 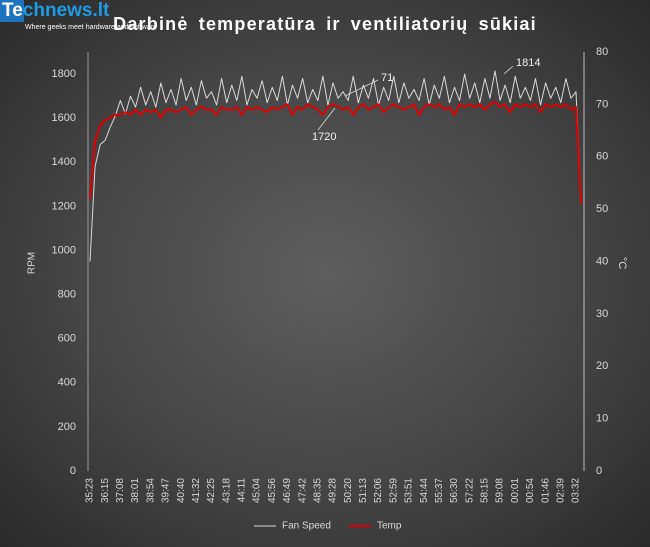 What do you see at coordinates (333, 490) in the screenshot?
I see `x-tick-label: 49:28` at bounding box center [333, 490].